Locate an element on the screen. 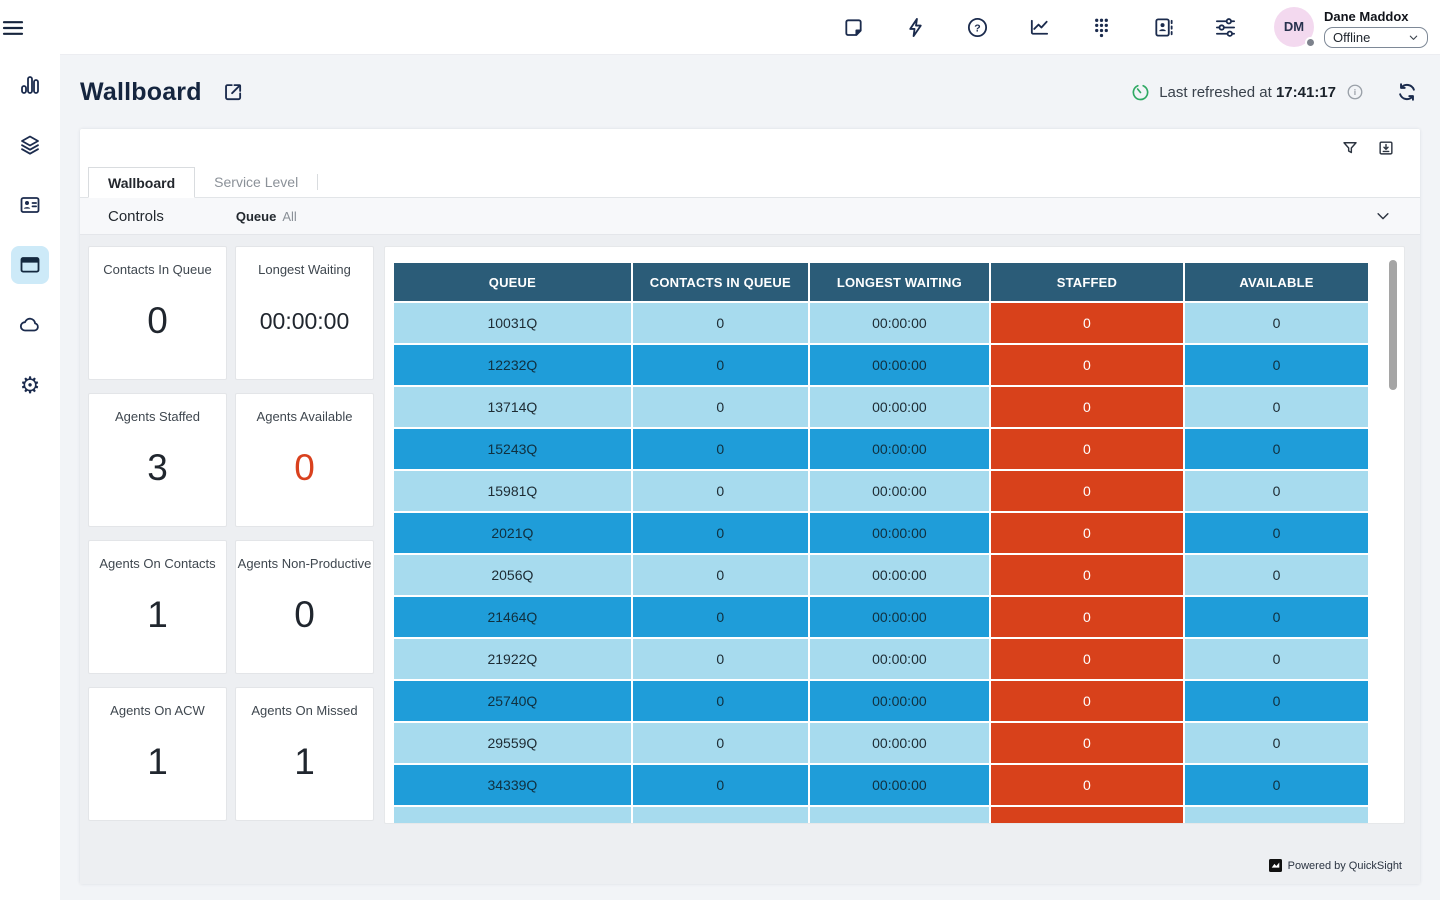 This screenshot has width=1440, height=900. quick-connects-button is located at coordinates (915, 27).